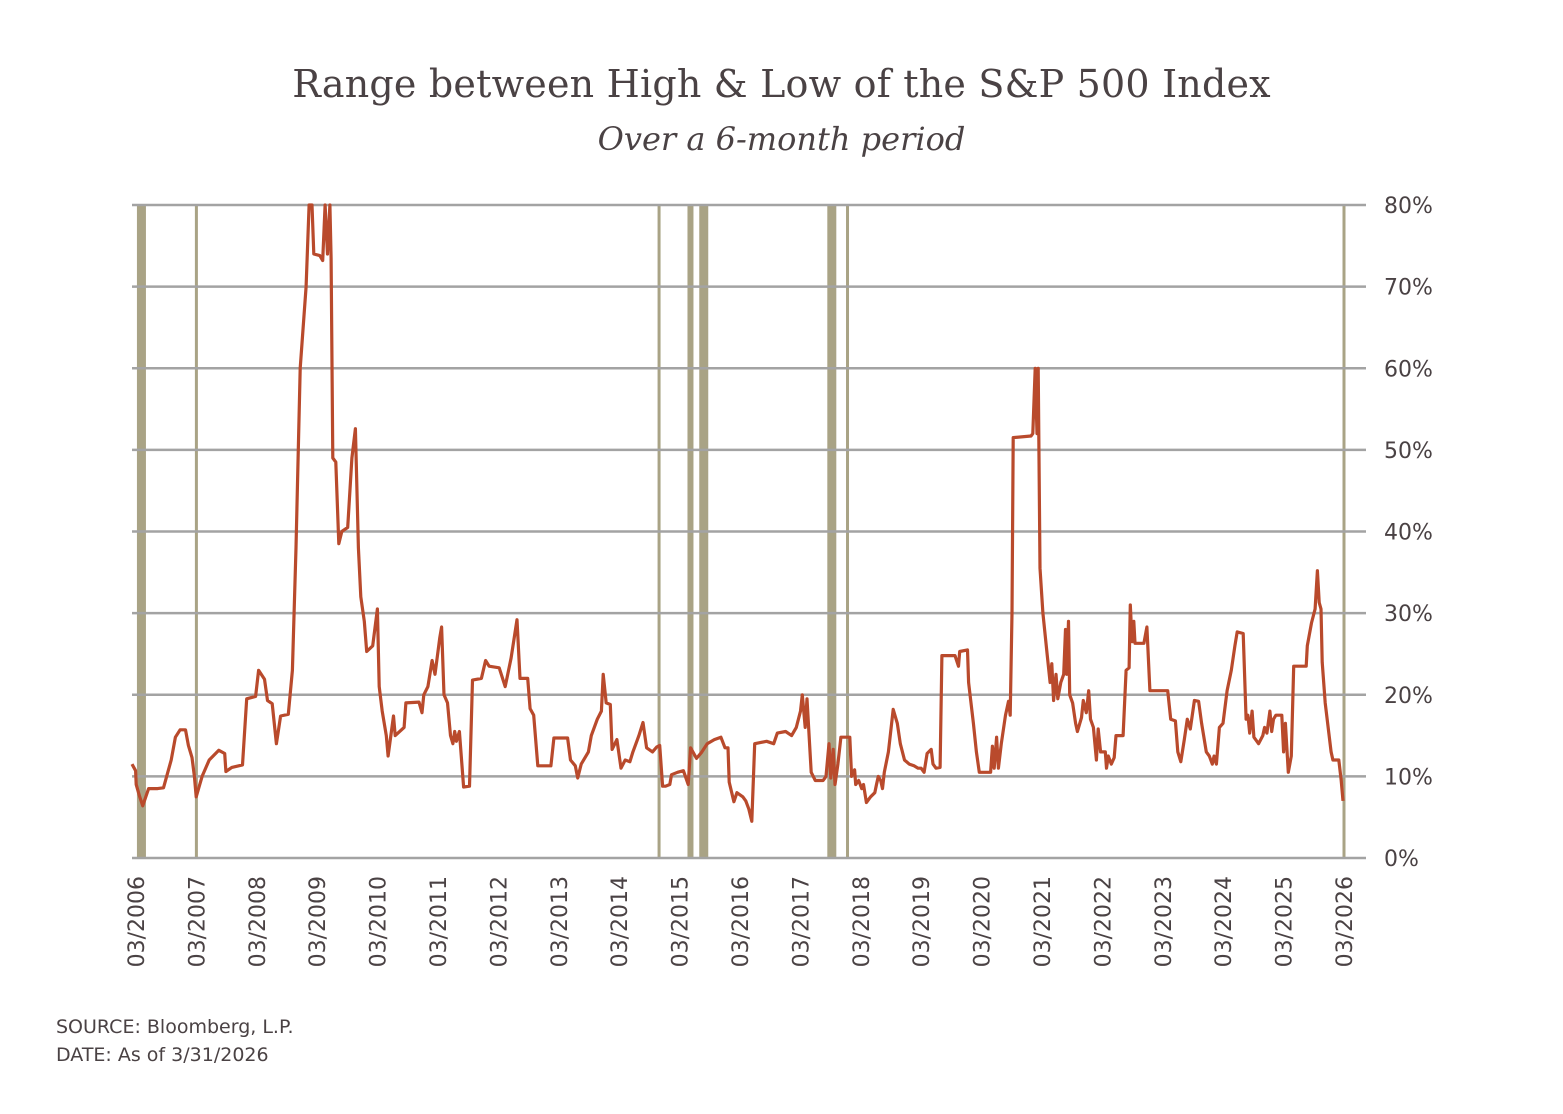 This screenshot has width=1563, height=1114. I want to click on x-tick-label: 03/2014, so click(620, 921).